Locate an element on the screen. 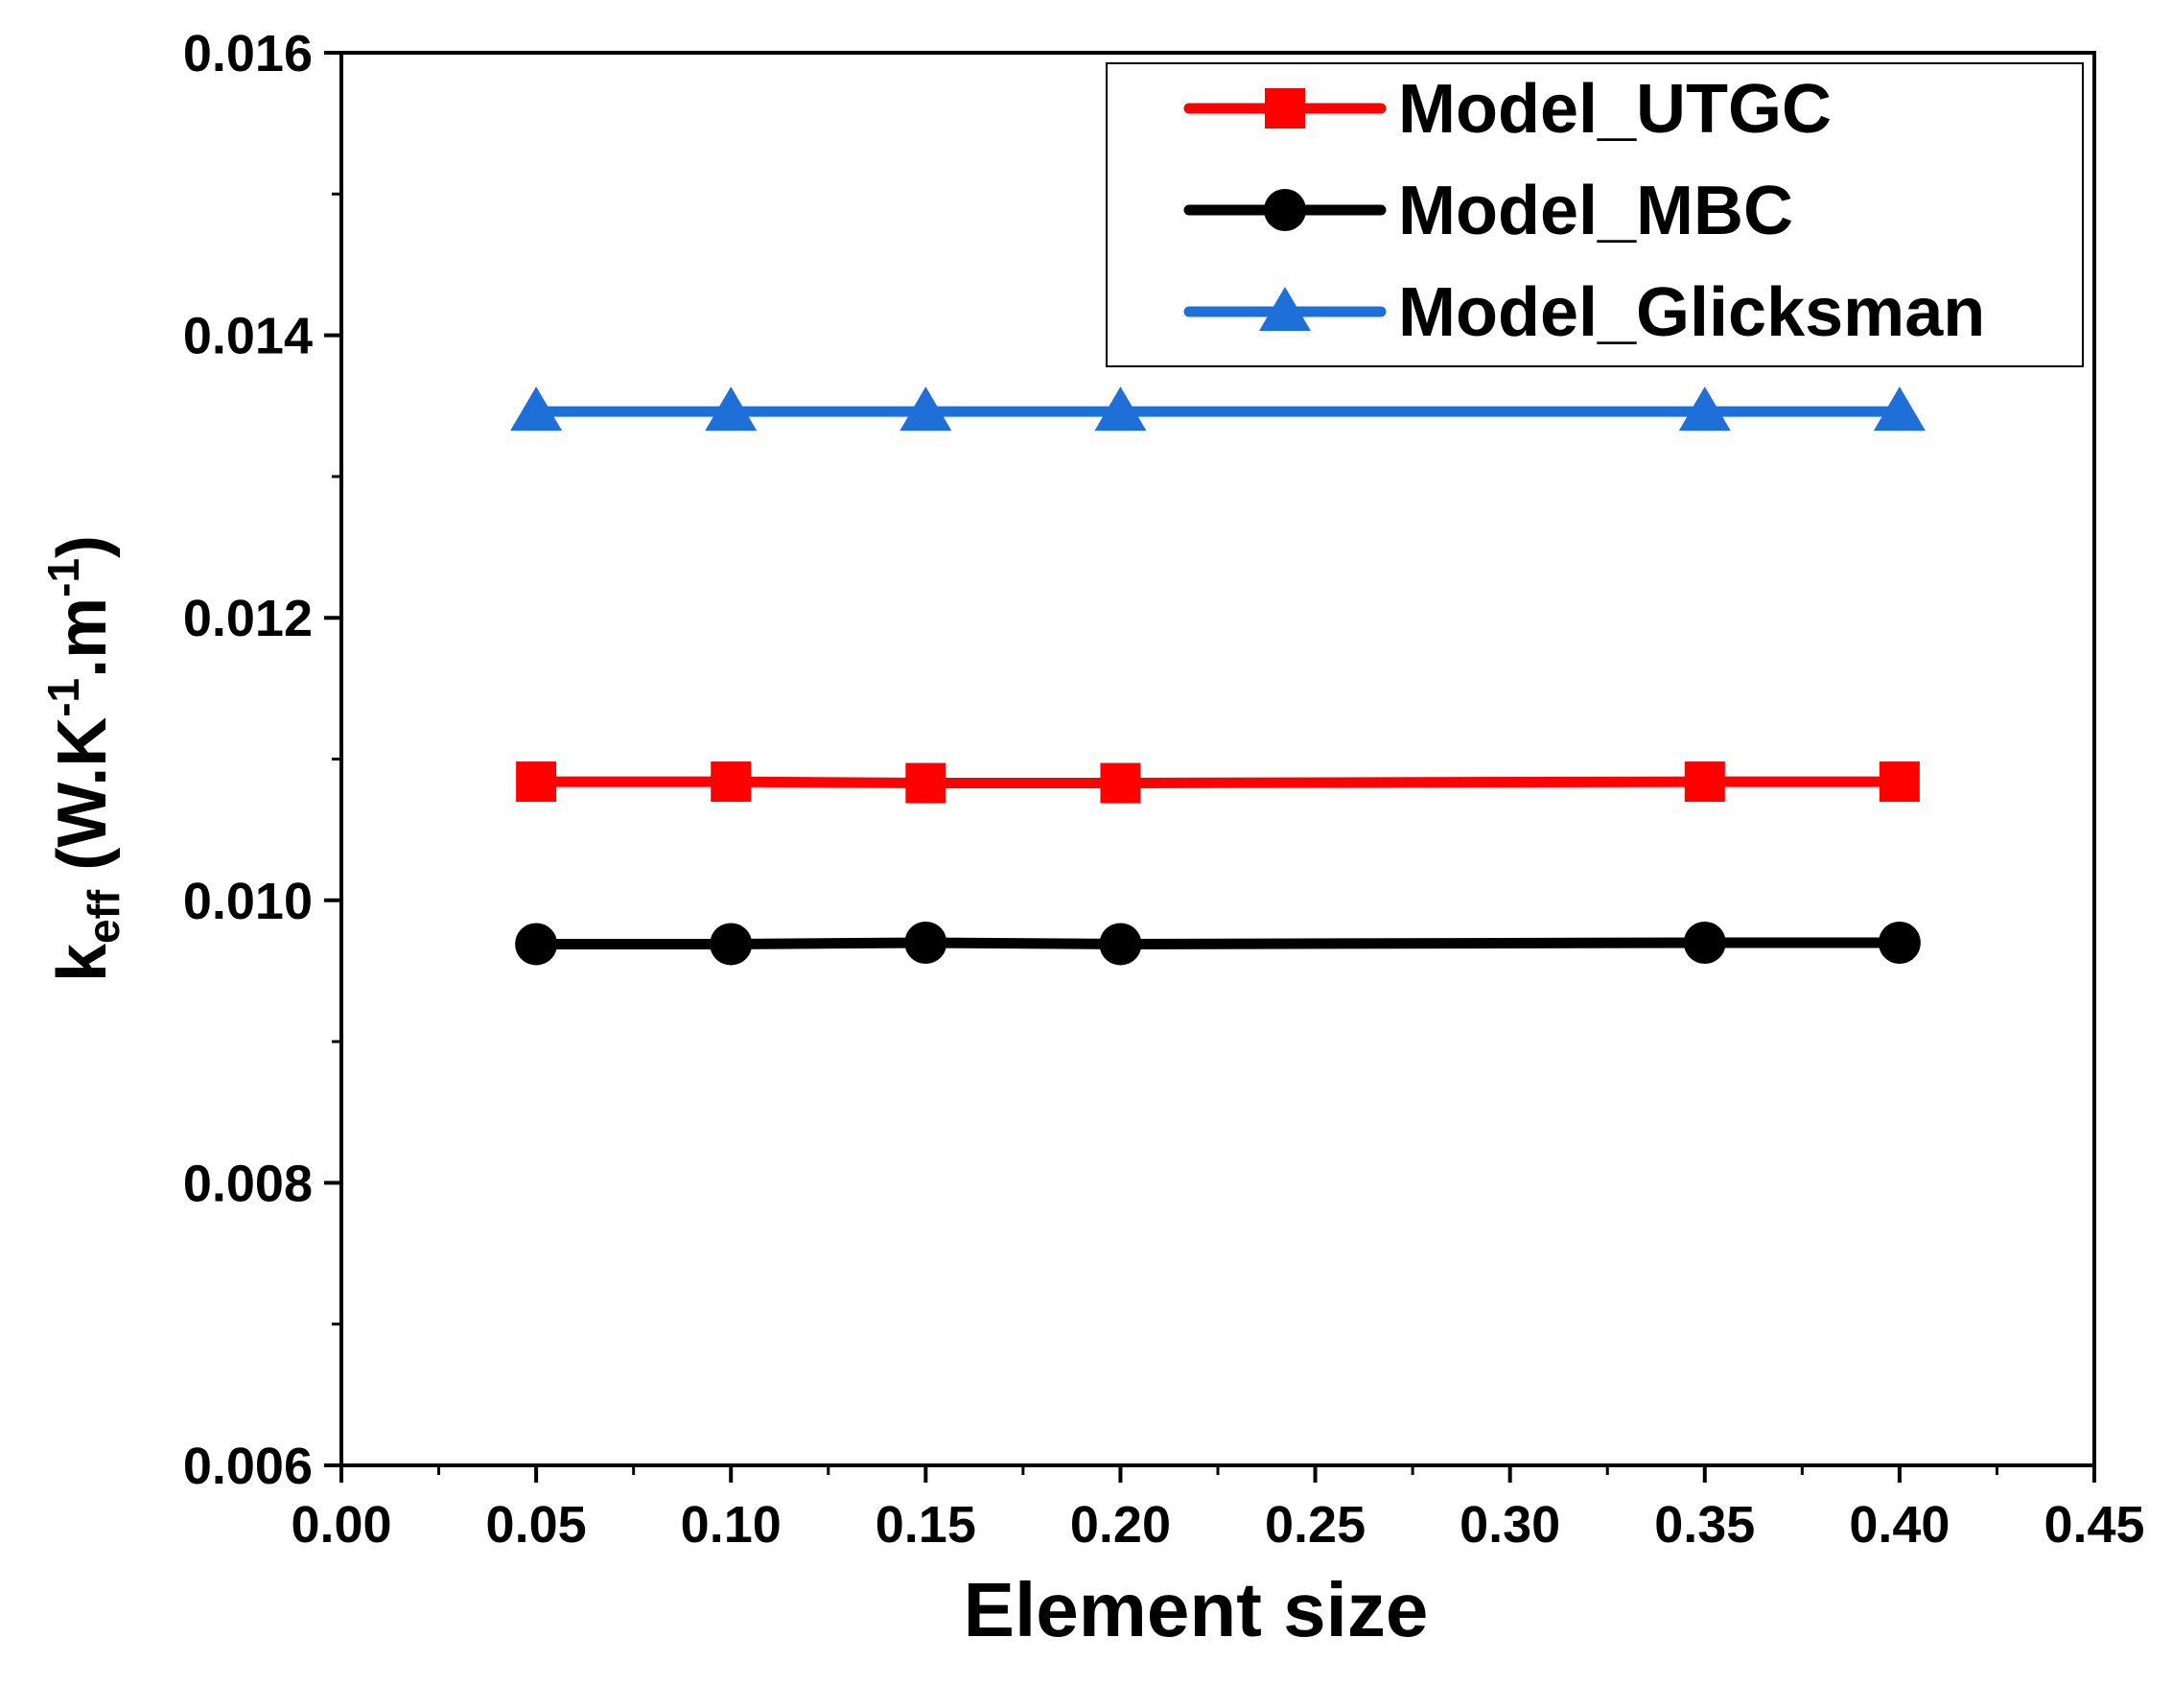  x-tick-label: 0.40 is located at coordinates (1899, 1525).